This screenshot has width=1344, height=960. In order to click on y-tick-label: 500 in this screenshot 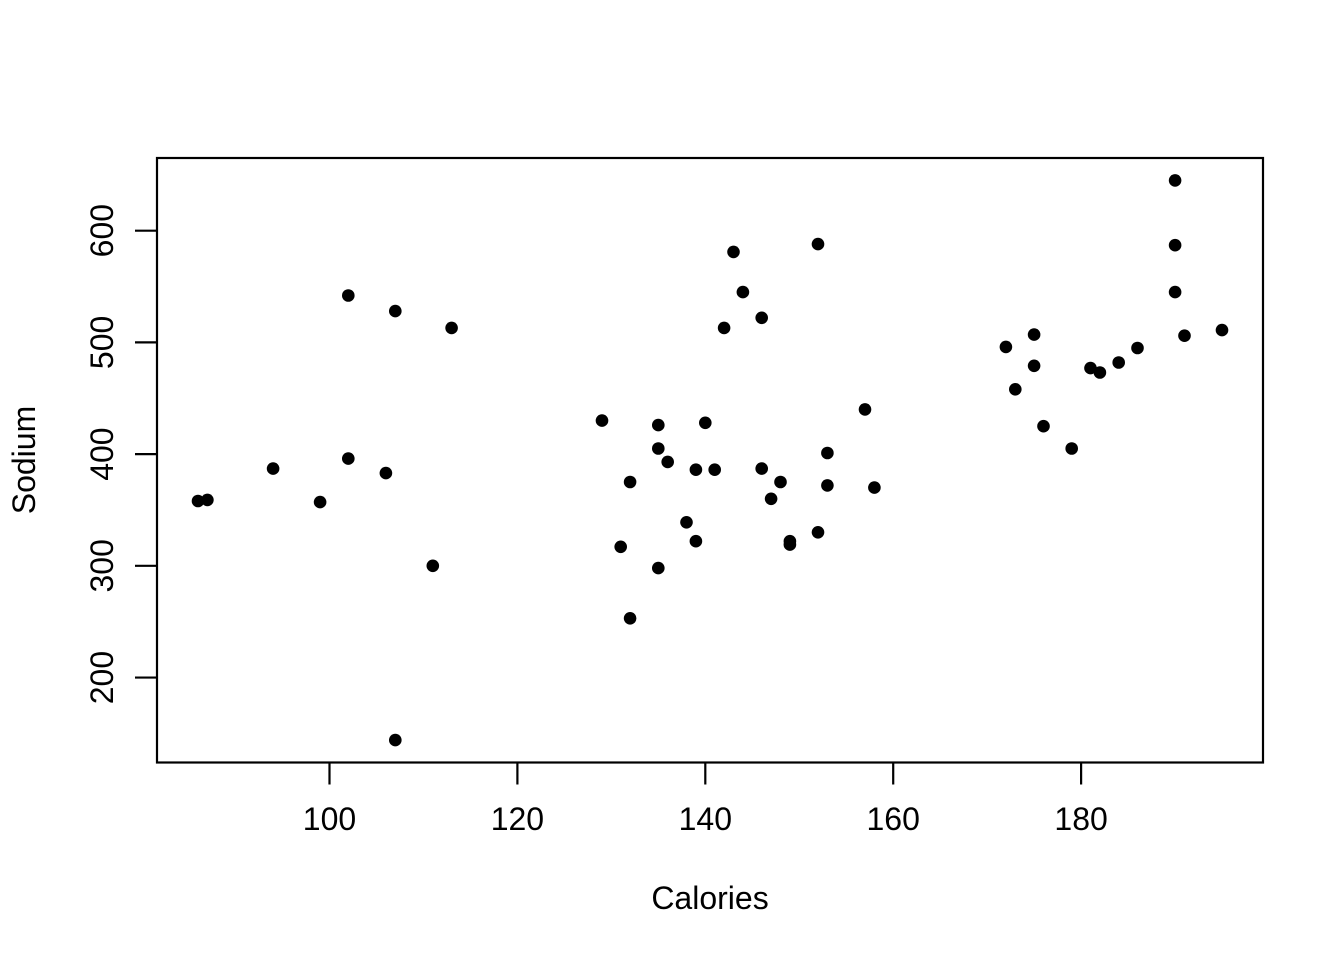, I will do `click(102, 342)`.